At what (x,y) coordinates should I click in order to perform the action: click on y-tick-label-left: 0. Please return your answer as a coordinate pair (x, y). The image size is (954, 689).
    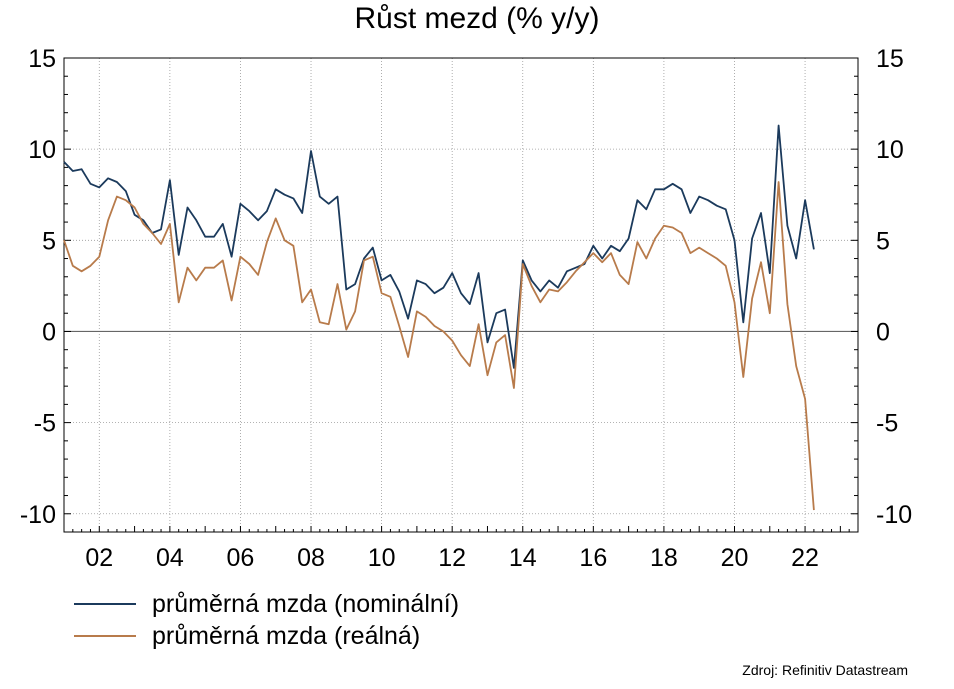
    Looking at the image, I should click on (49, 332).